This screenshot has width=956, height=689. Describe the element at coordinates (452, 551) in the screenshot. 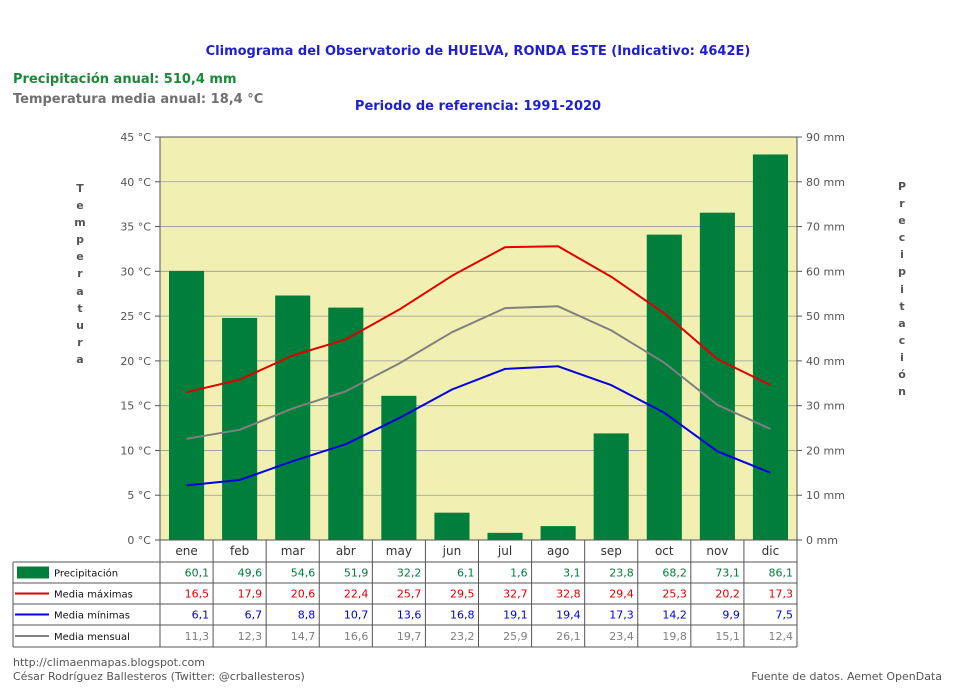

I see `month-label: jun` at that location.